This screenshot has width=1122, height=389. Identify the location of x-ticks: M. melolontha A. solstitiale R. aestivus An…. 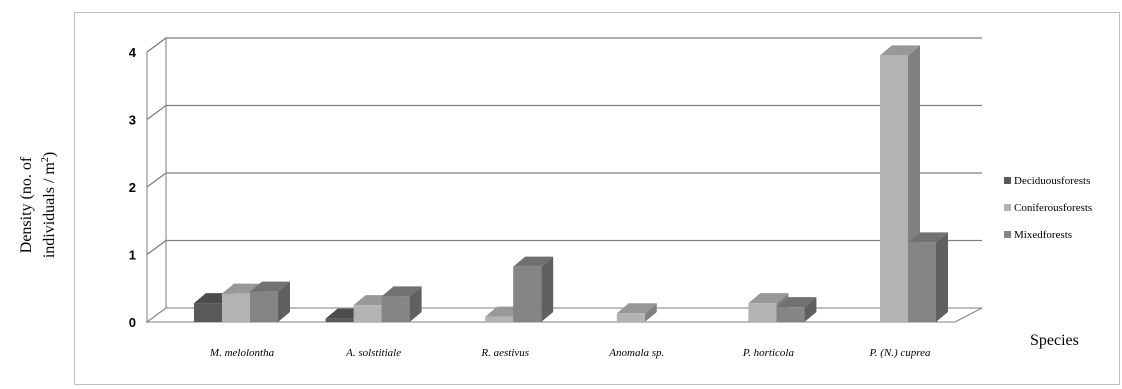
(570, 353).